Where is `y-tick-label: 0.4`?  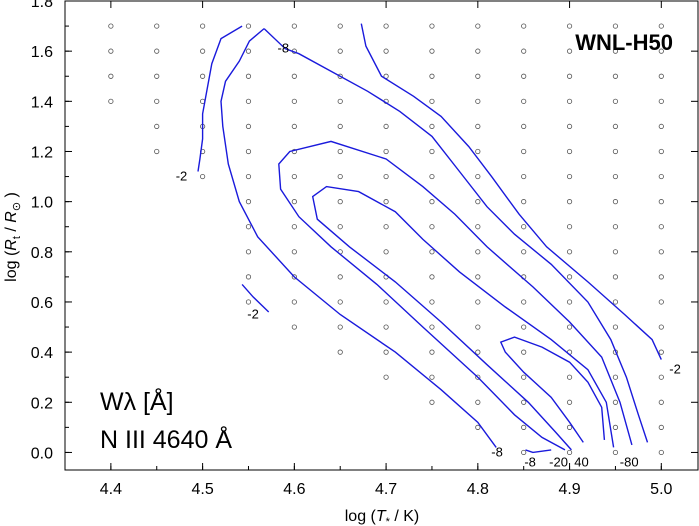 y-tick-label: 0.4 is located at coordinates (42, 353).